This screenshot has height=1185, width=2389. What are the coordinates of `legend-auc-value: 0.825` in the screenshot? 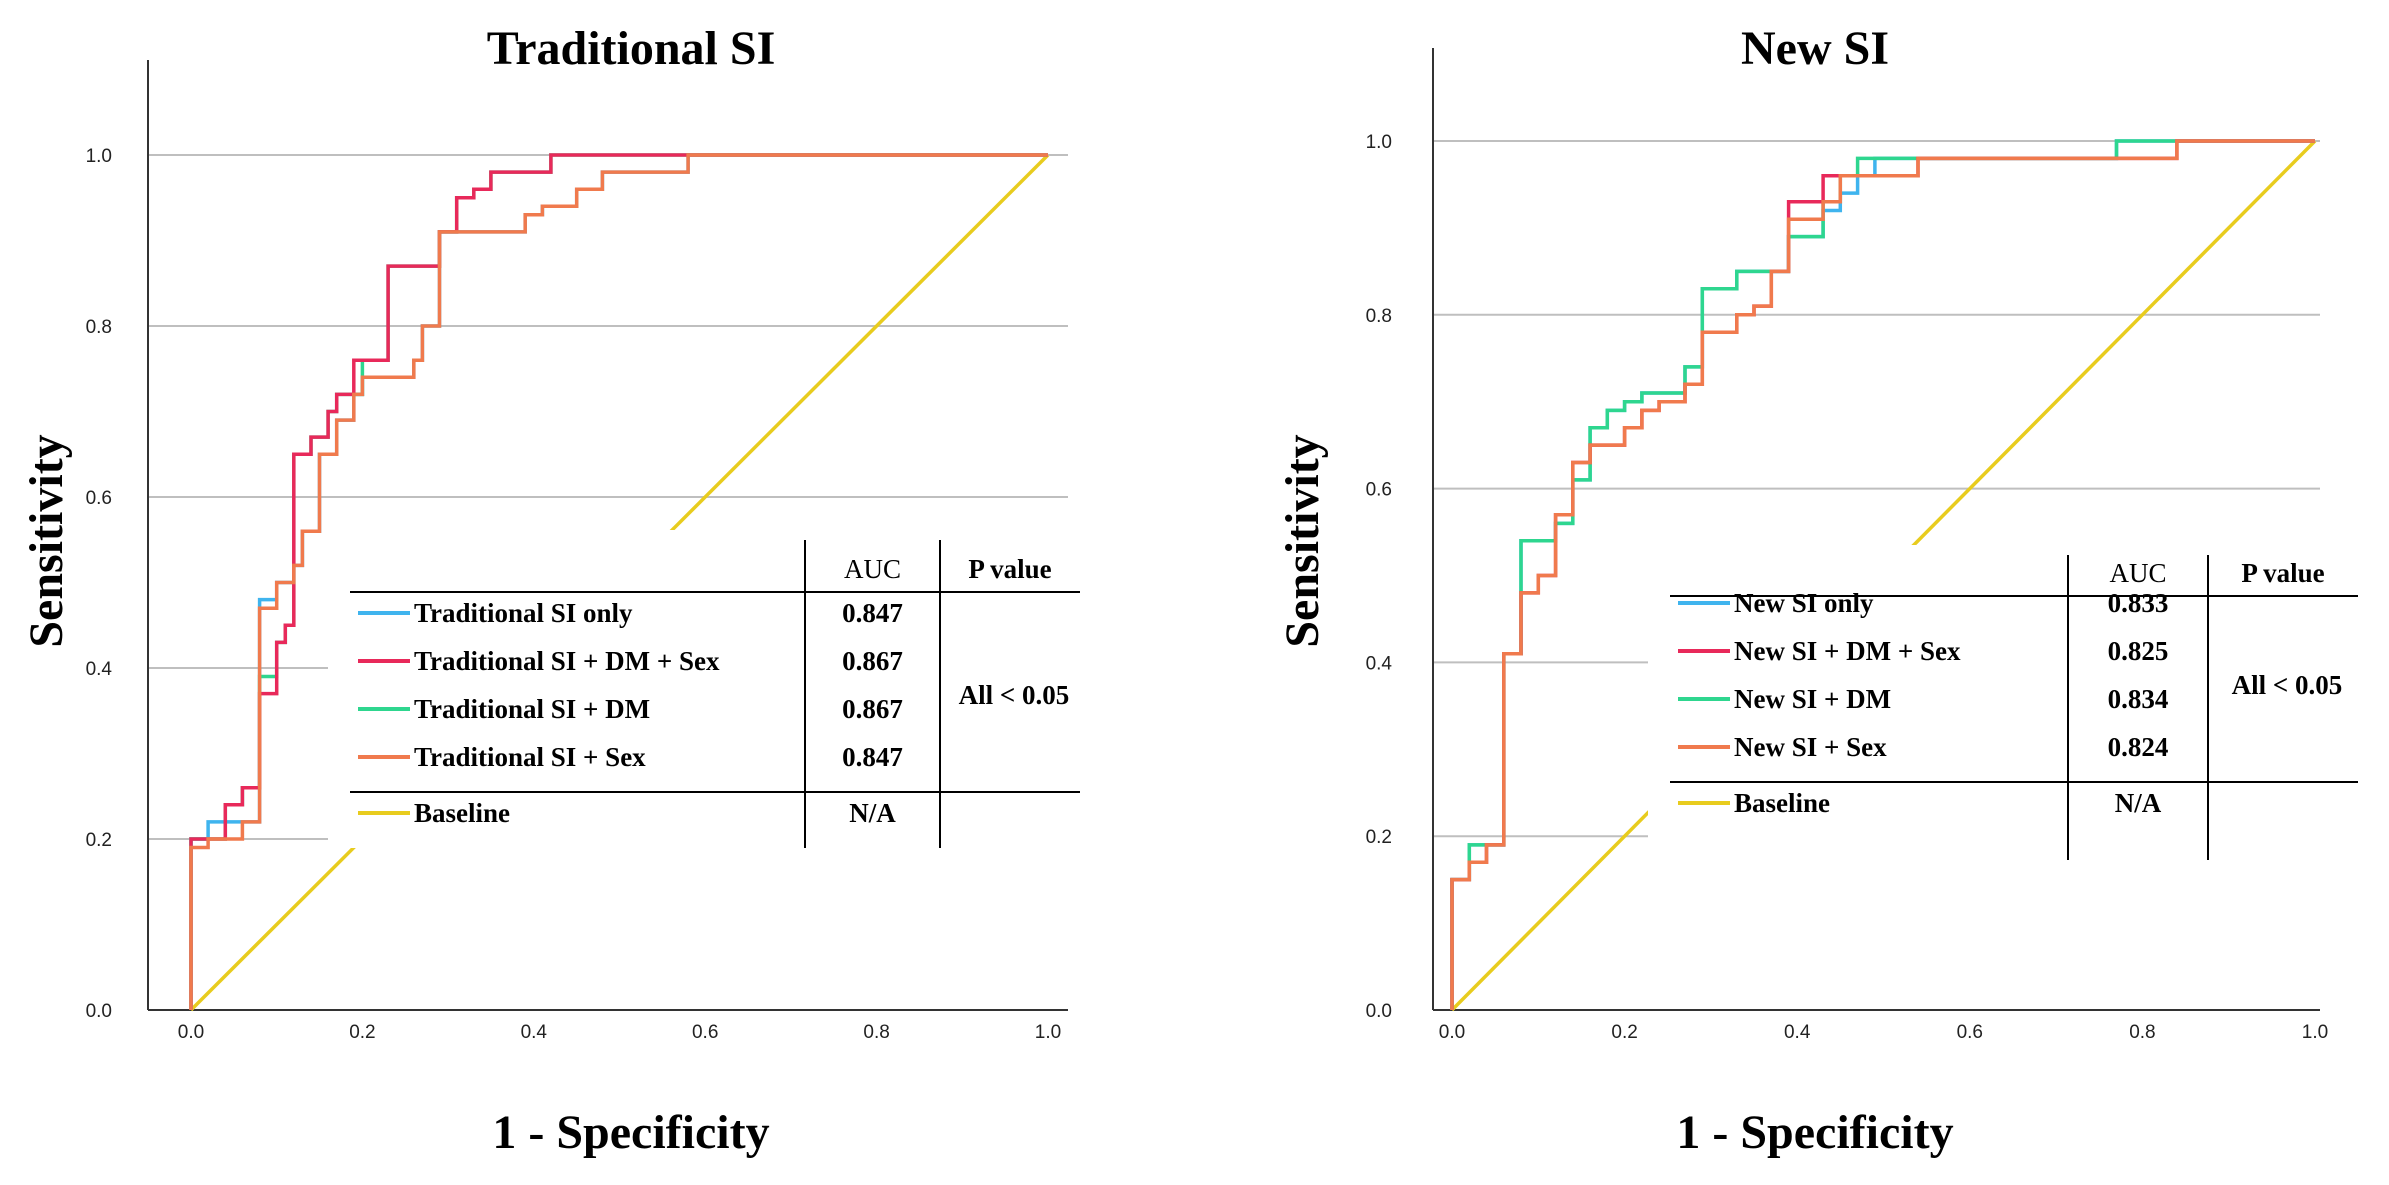 It's located at (2138, 651).